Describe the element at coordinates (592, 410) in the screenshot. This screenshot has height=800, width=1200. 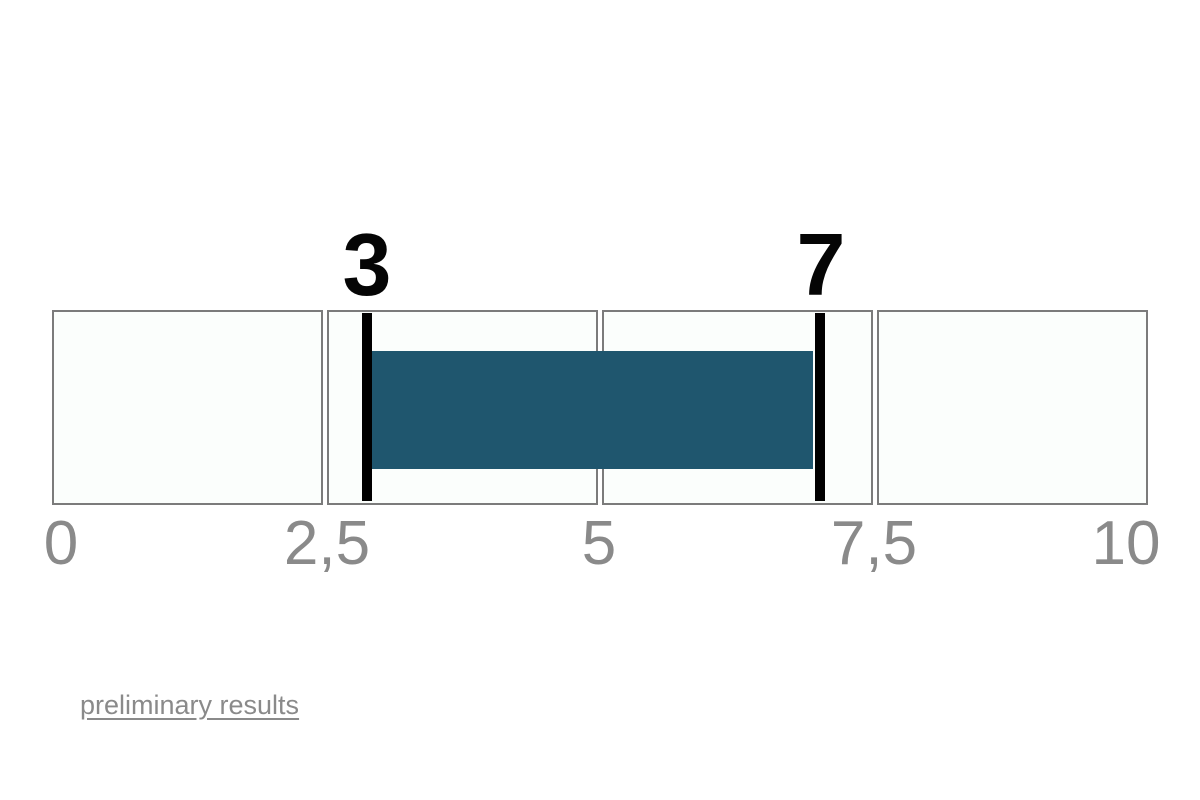
I see `selected-range-bar` at that location.